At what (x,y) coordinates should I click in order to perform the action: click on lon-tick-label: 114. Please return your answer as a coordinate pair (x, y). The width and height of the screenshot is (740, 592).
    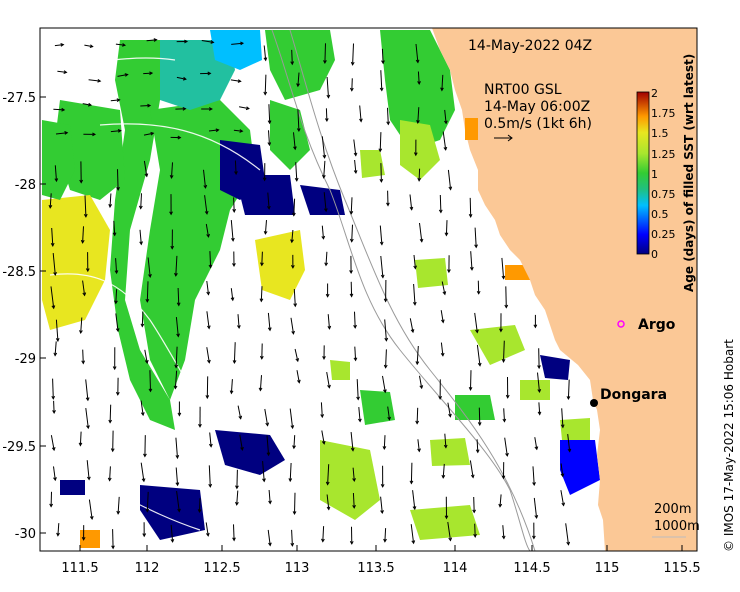
    Looking at the image, I should click on (455, 568).